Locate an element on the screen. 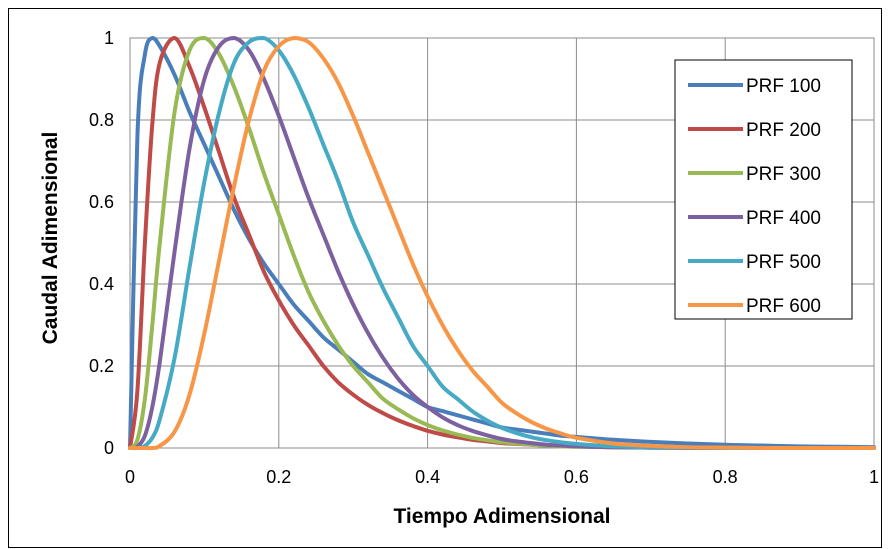  y-axis-ticks: 0 0.2 0.4 0.6 0.8 1 is located at coordinates (101, 243).